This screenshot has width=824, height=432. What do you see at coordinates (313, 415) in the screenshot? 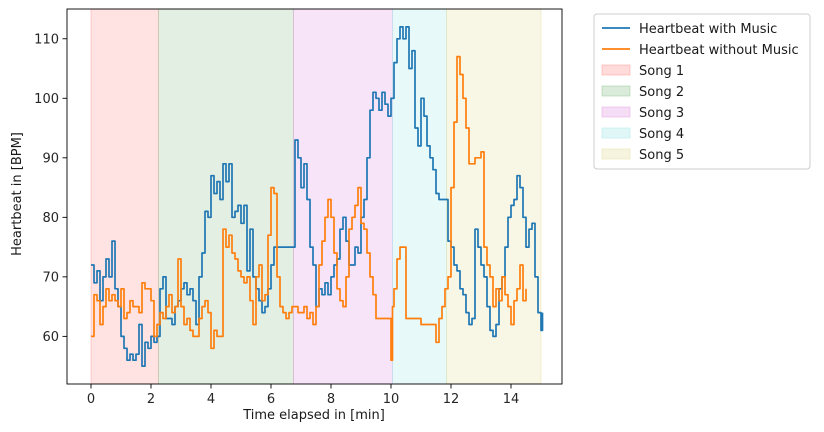
I see `x-axis-label: Time elapsed in [min]` at bounding box center [313, 415].